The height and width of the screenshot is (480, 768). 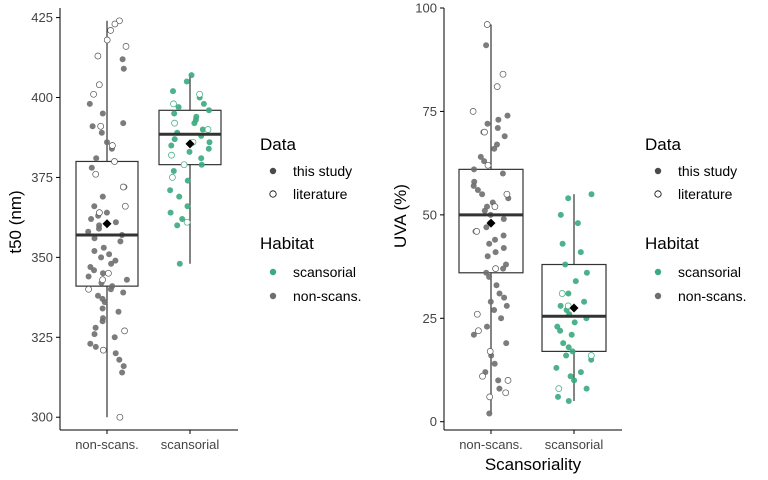 I want to click on y-tick-label: 300, so click(x=42, y=417).